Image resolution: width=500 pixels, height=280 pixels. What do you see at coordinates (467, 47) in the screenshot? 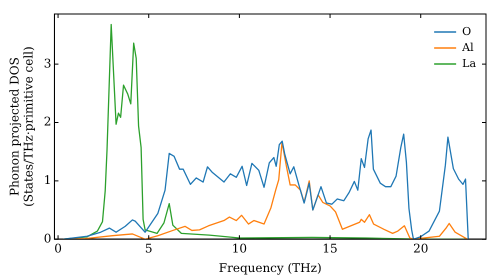
I see `legend-label: Al` at bounding box center [467, 47].